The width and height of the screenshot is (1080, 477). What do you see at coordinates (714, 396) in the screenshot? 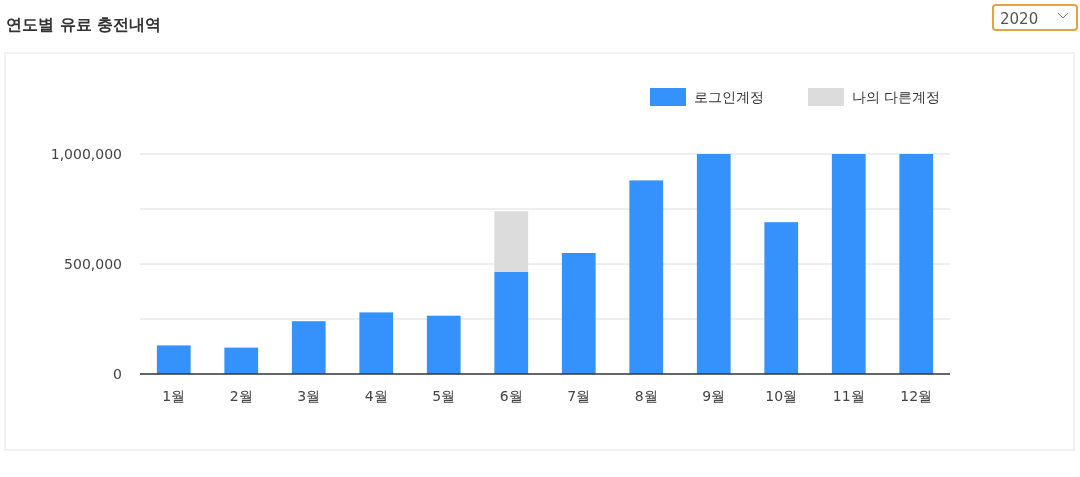
I see `x-tick-label: 9월` at bounding box center [714, 396].